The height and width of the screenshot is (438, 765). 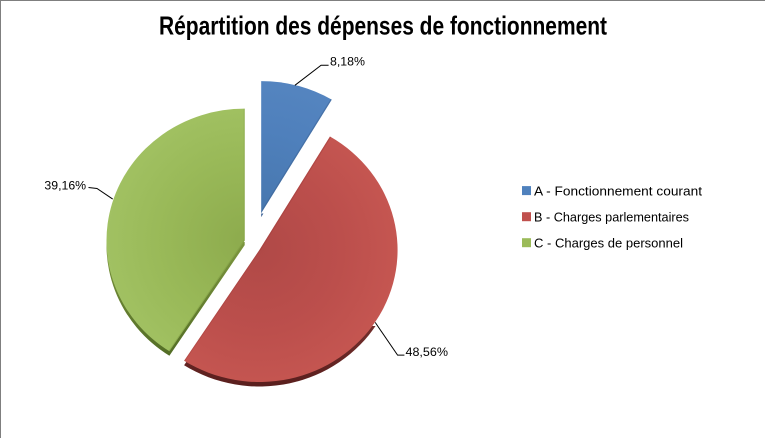 I want to click on svg-text: B - Charges parlementaires, so click(x=611, y=217).